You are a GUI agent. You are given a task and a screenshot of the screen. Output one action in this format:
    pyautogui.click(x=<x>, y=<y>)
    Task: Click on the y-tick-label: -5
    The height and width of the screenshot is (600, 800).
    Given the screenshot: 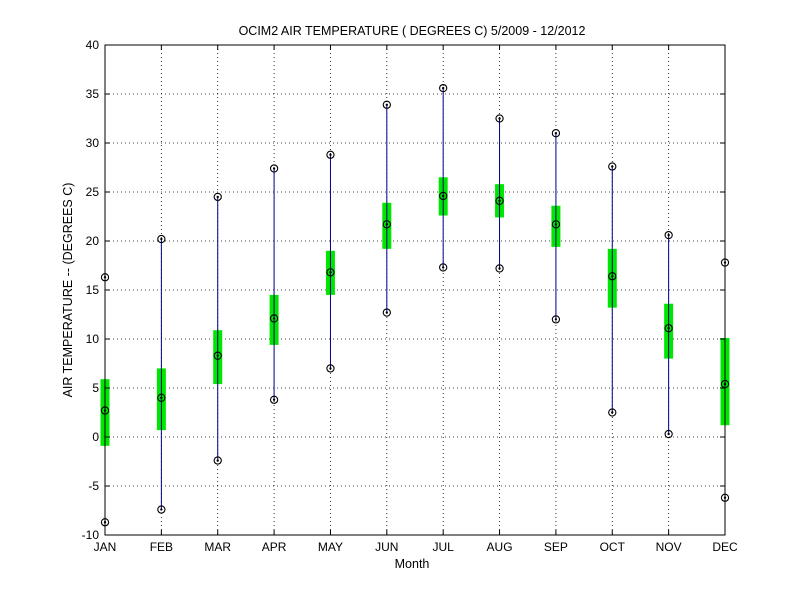 What is the action you would take?
    pyautogui.click(x=93, y=486)
    